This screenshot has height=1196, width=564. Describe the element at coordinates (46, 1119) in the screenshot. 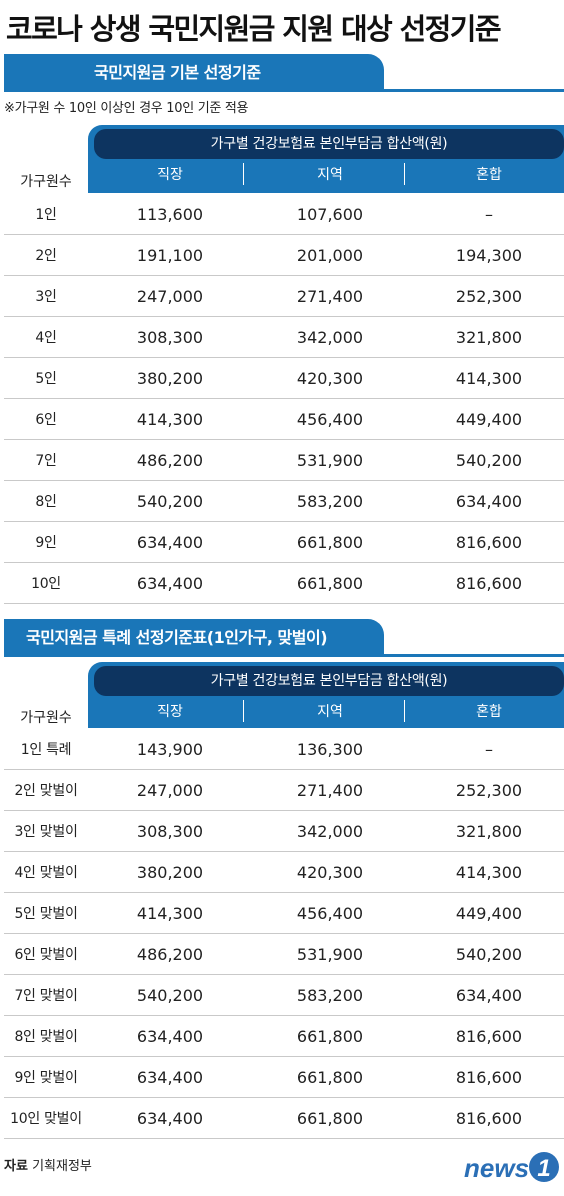

I see `row-label: 10인 맞벌이` at that location.